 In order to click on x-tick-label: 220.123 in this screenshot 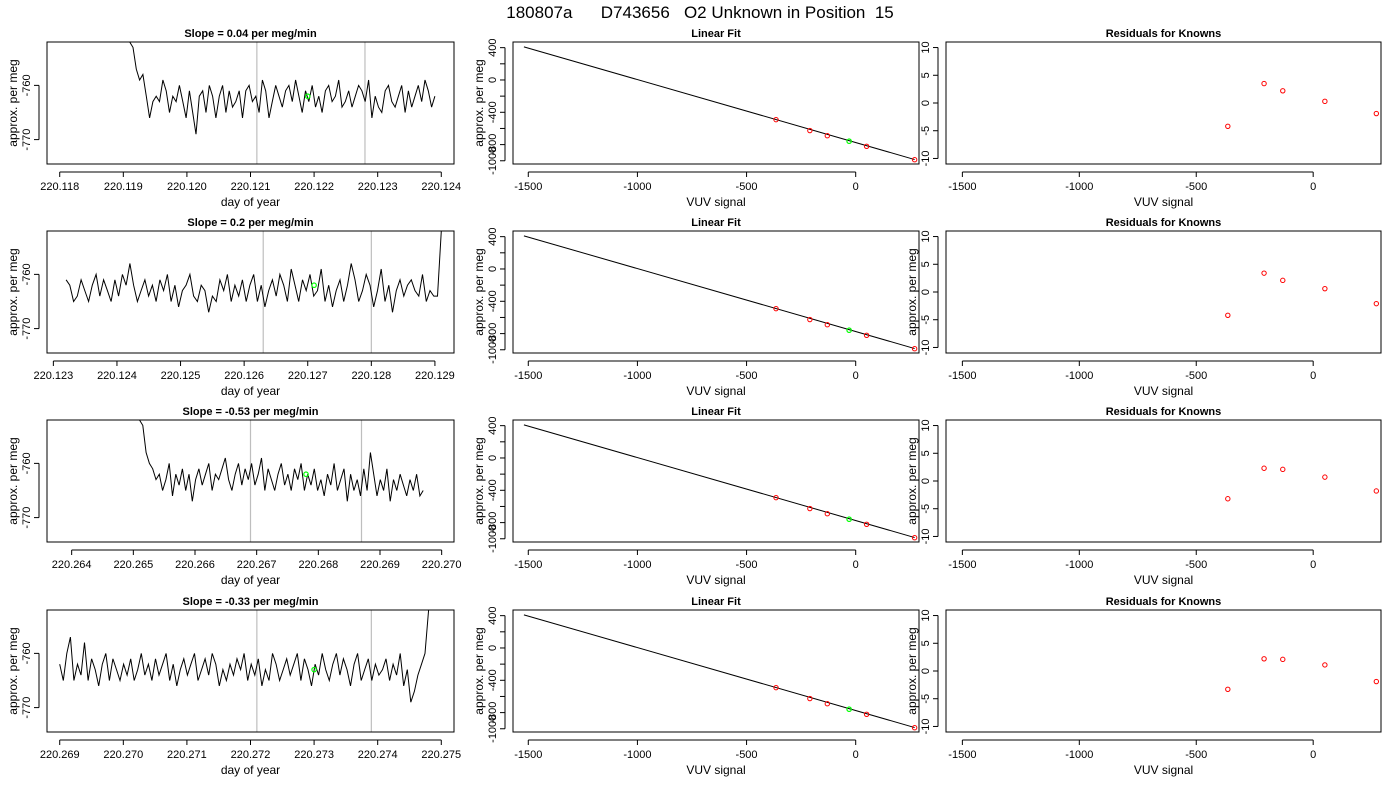, I will do `click(53, 376)`.